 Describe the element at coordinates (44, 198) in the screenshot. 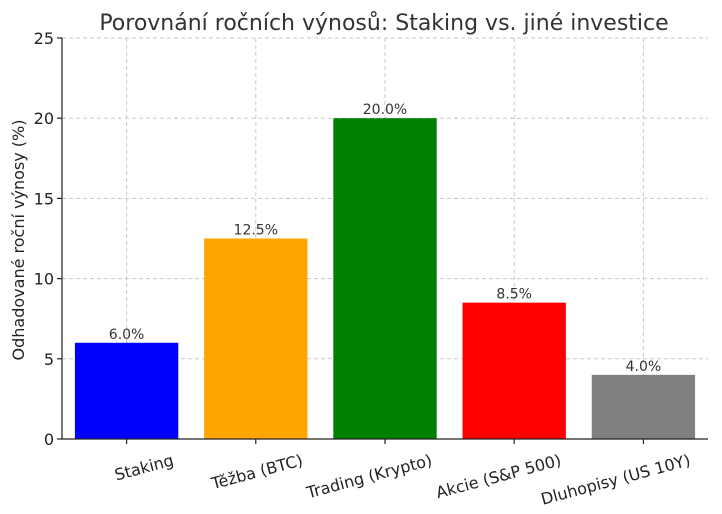

I see `y-tick-label: 15` at that location.